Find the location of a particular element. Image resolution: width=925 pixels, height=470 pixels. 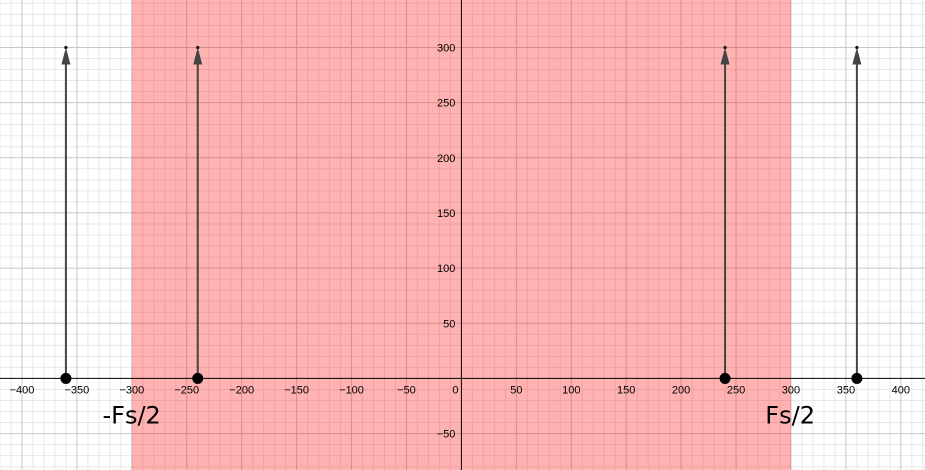

x-tick-label: 350 is located at coordinates (846, 390).